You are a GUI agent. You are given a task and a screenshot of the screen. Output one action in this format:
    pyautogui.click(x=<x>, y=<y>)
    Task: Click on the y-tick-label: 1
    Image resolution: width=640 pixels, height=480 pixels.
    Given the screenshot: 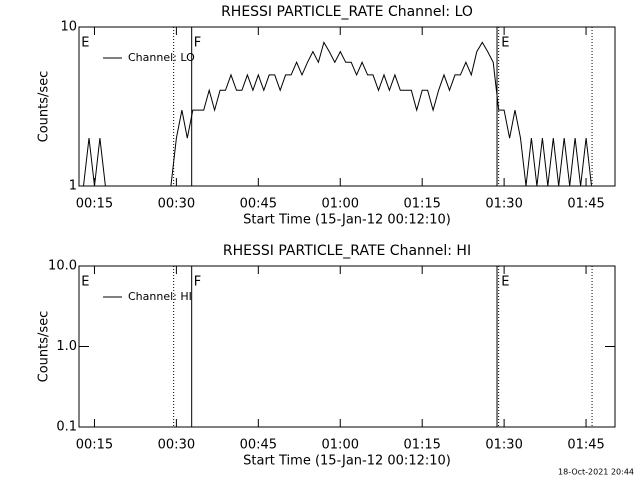 What is the action you would take?
    pyautogui.click(x=73, y=186)
    